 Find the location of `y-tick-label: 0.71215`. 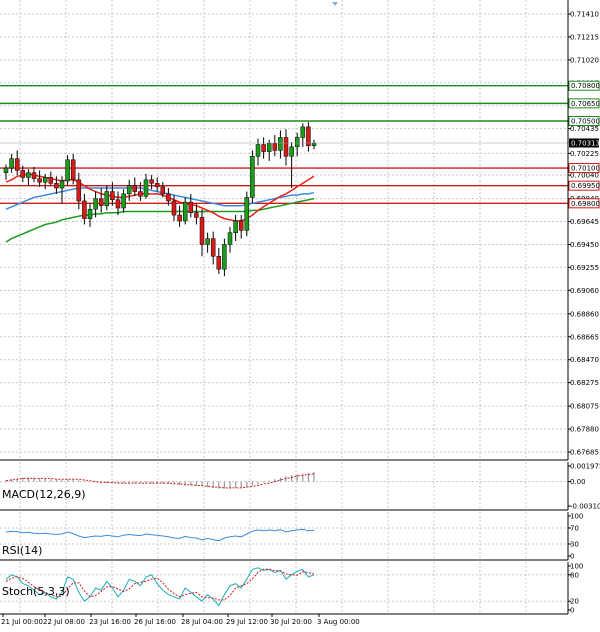

y-tick-label: 0.71215 is located at coordinates (584, 37).